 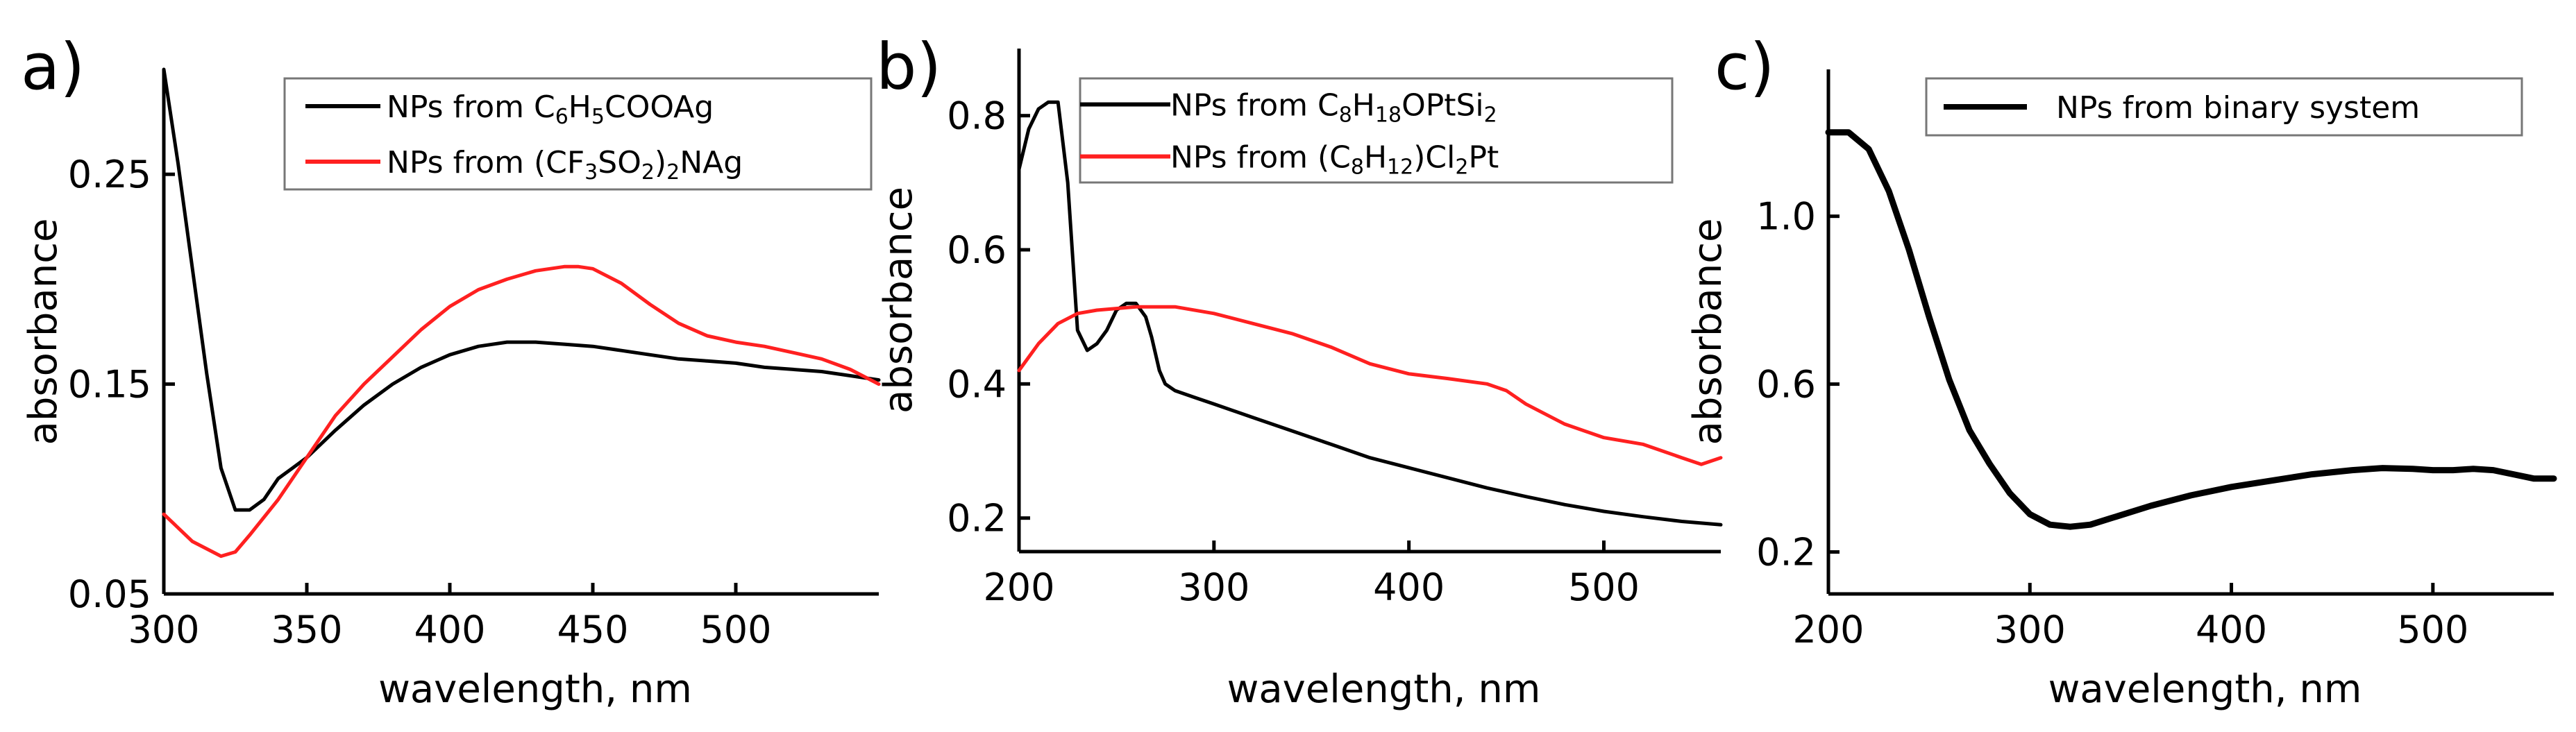 I want to click on y-tick-label: 0.05, so click(x=109, y=594).